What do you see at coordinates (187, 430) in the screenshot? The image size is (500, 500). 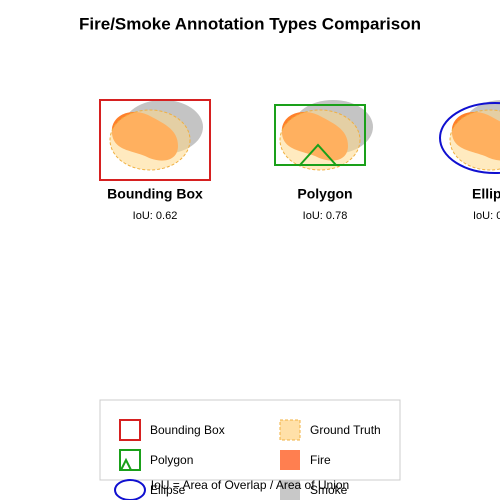 I see `legend-label: Bounding Box` at bounding box center [187, 430].